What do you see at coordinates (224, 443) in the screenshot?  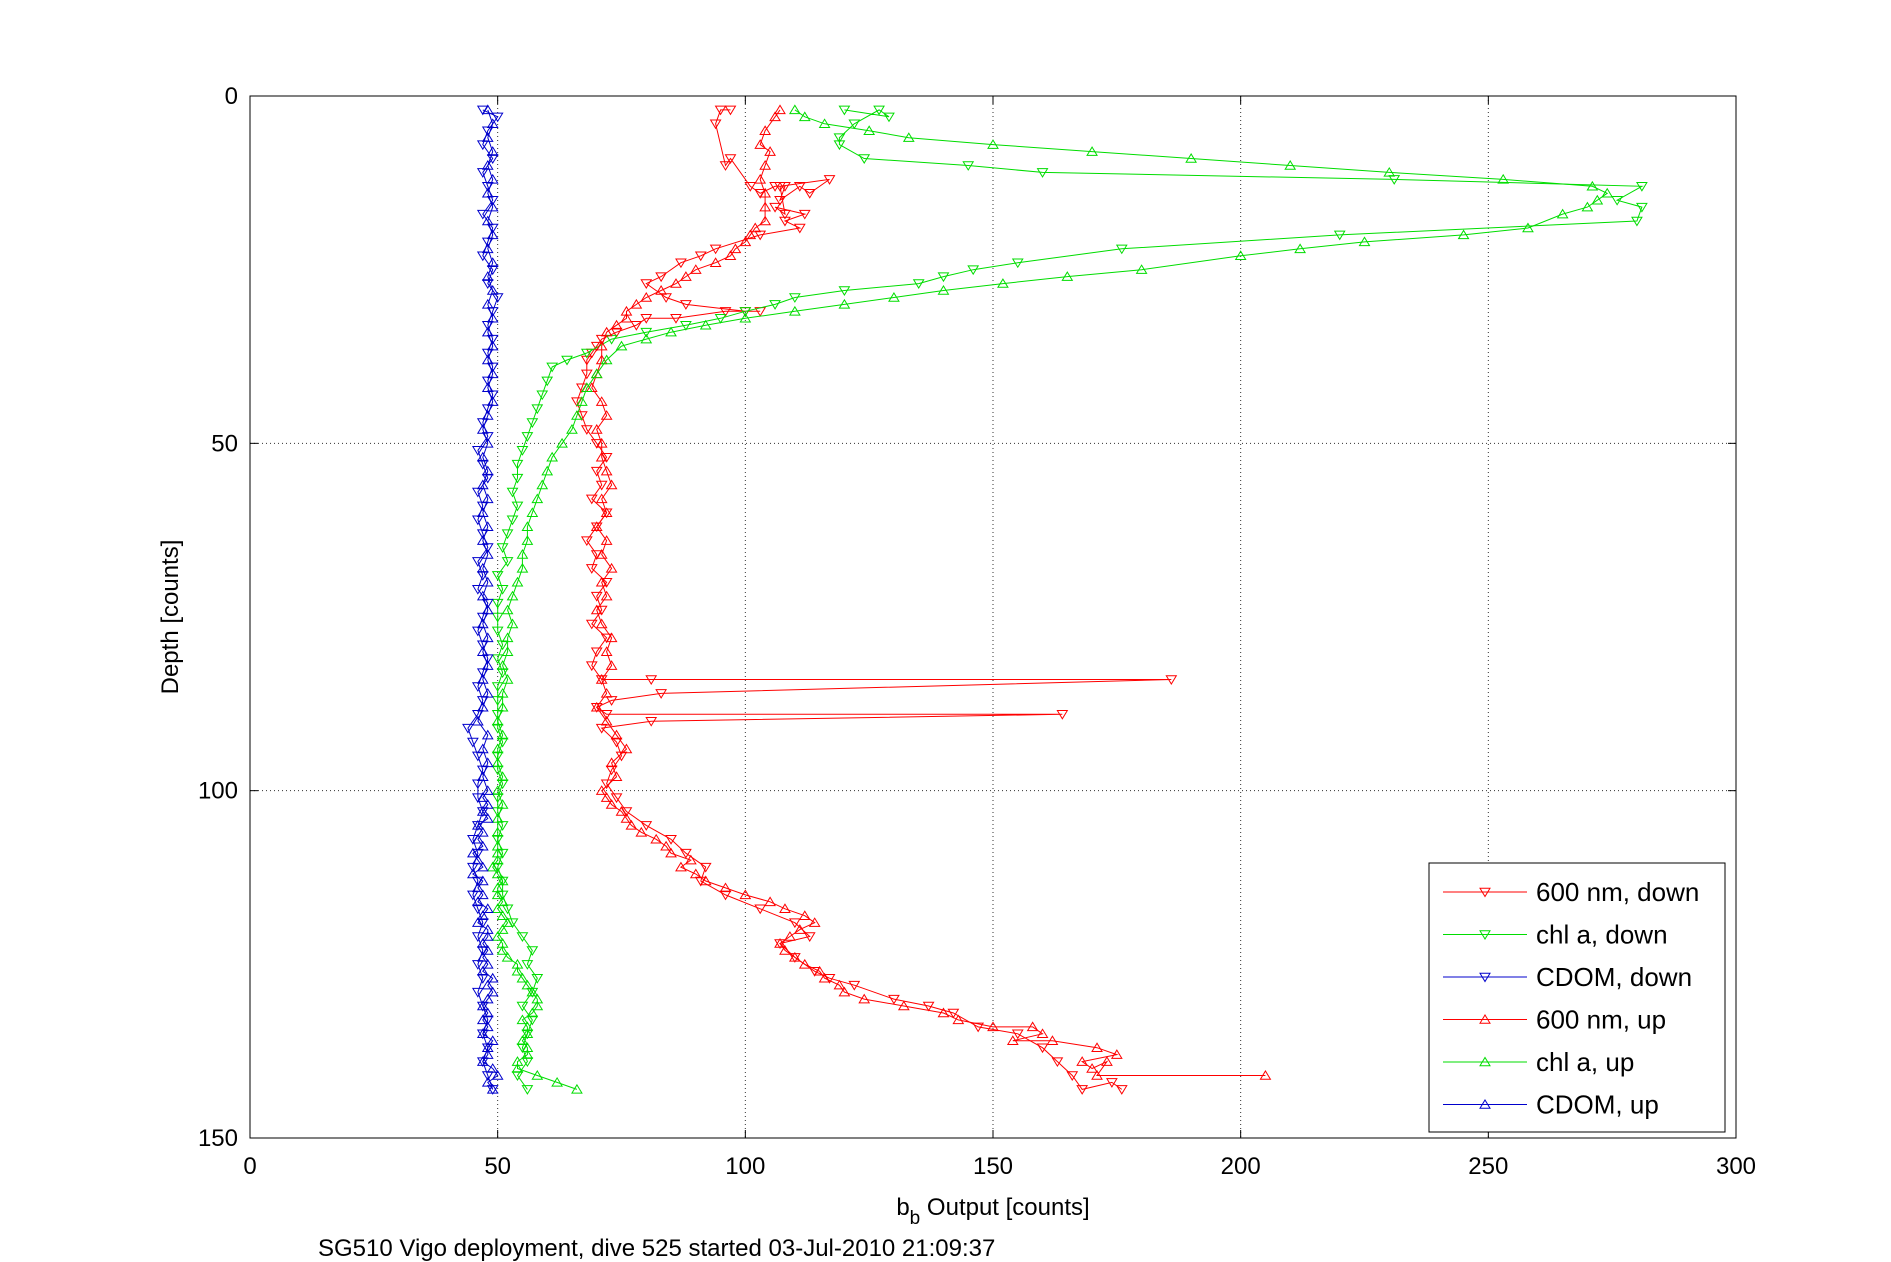 I see `y-tick-label: 50` at bounding box center [224, 443].